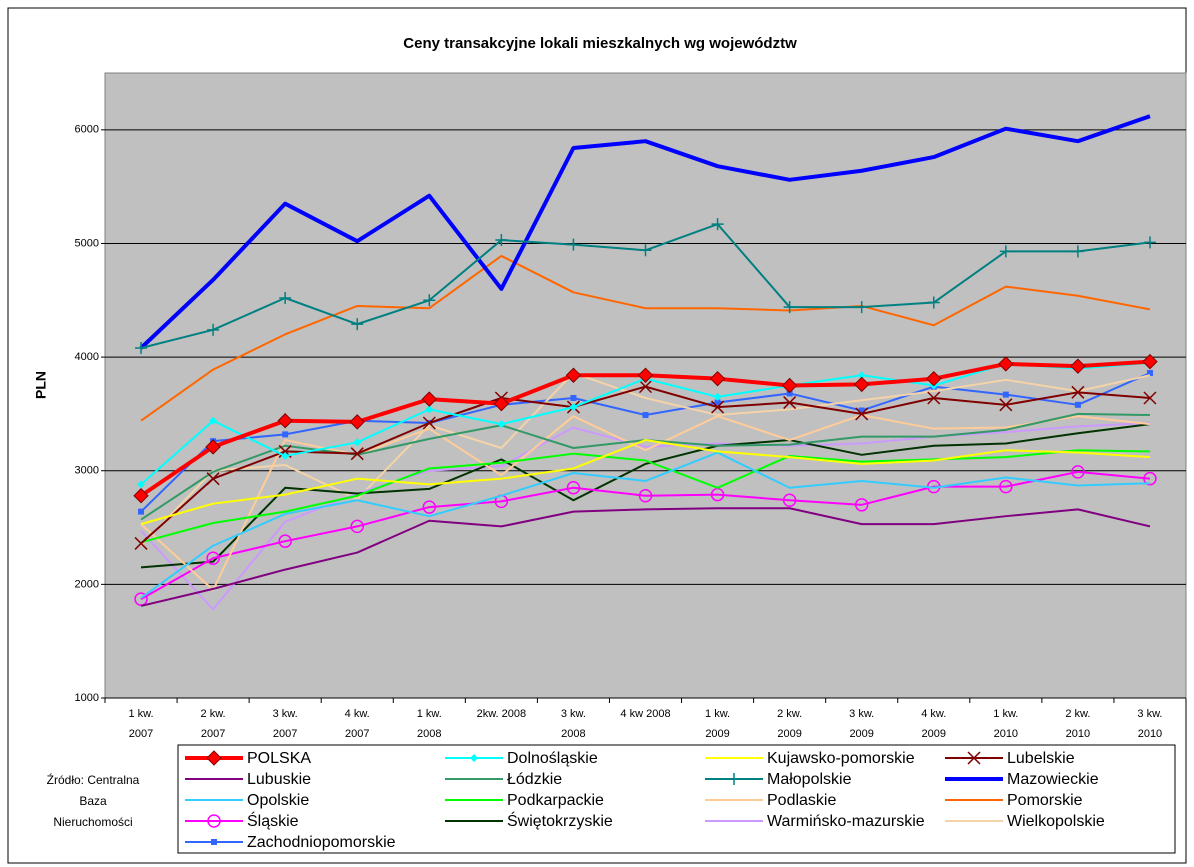  I want to click on legend-label: Kujawsko-pomorskie, so click(841, 758).